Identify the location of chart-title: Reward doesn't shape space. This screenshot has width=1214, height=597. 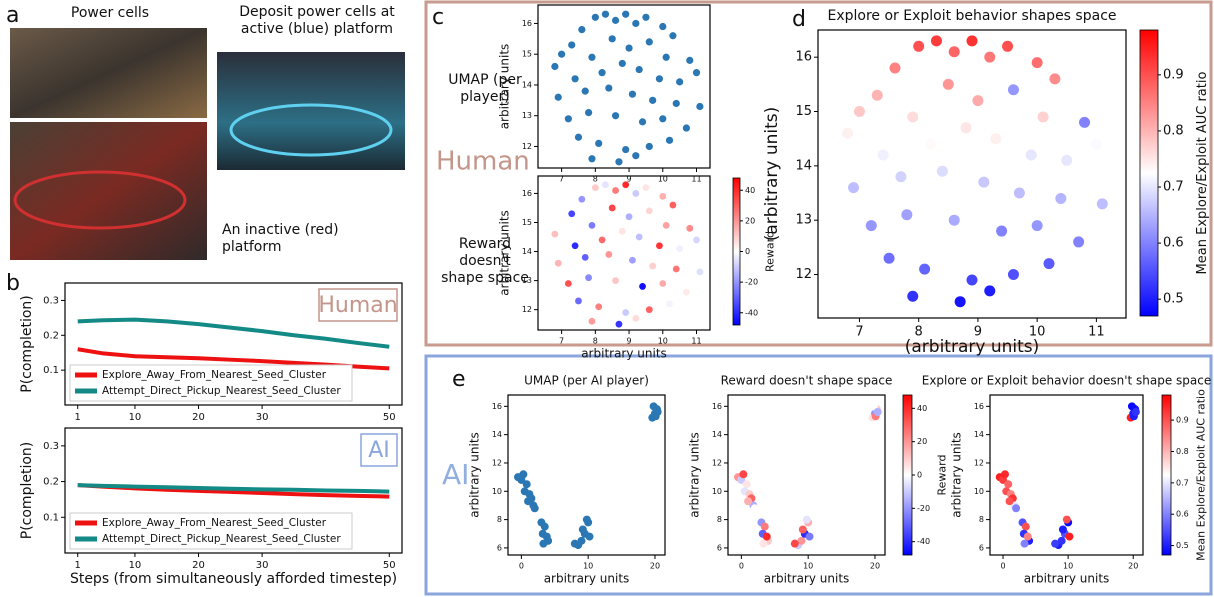
(807, 381).